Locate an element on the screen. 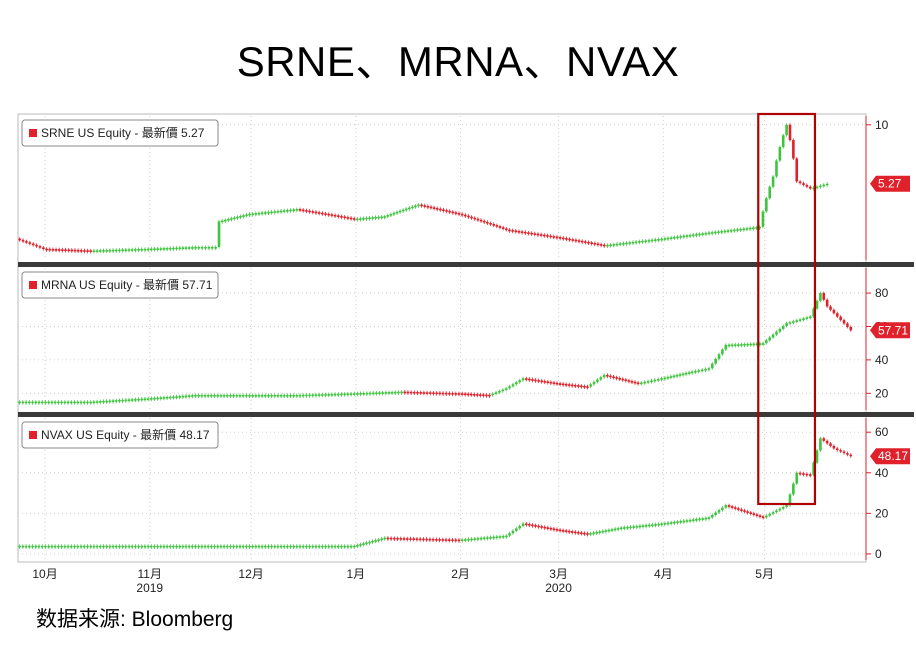 The image size is (916, 649). source-note: 数据来源: Bloomberg is located at coordinates (135, 619).